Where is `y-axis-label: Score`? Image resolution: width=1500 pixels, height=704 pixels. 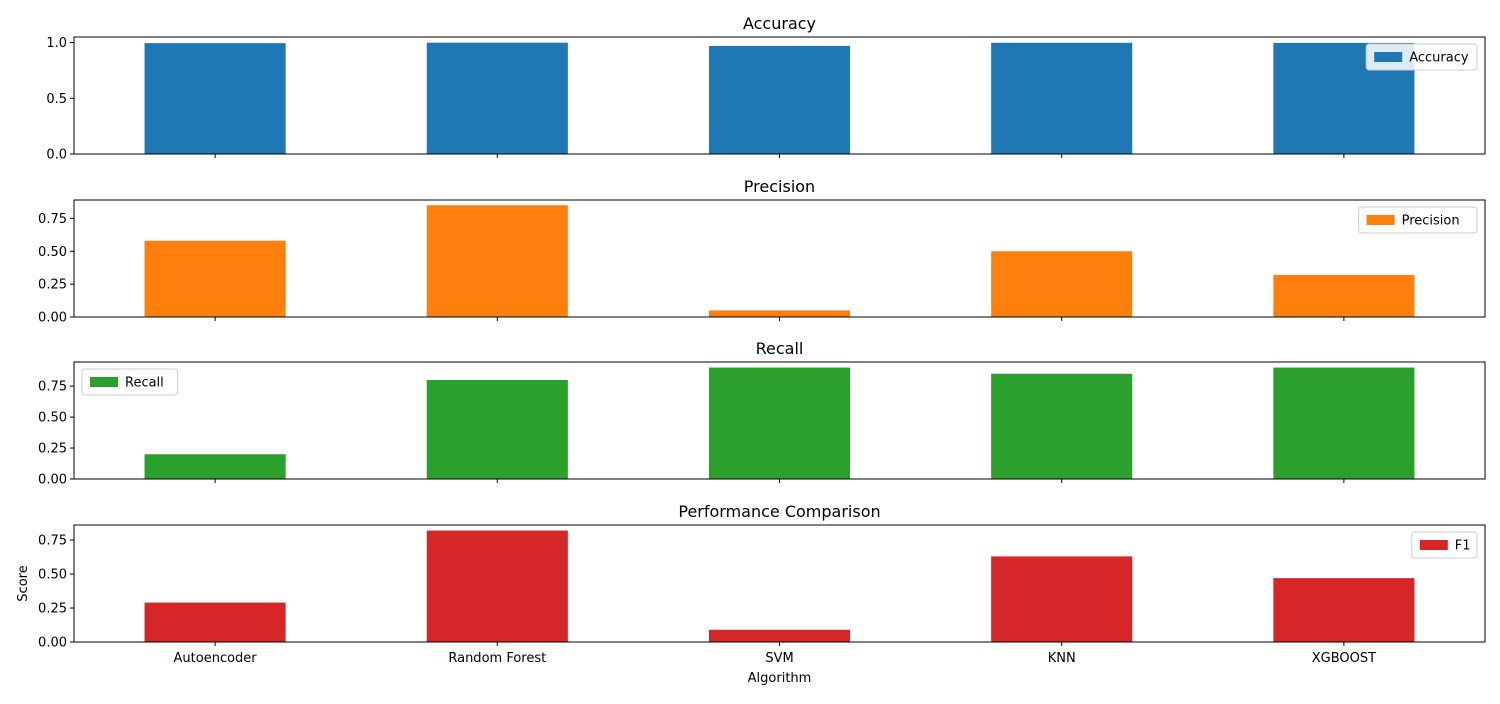
y-axis-label: Score is located at coordinates (23, 583).